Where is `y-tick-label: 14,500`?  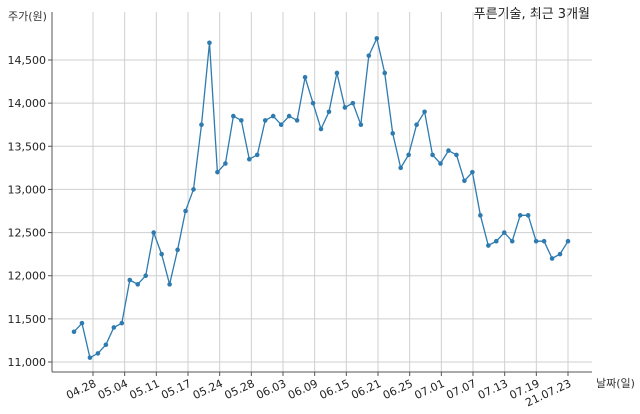
y-tick-label: 14,500 is located at coordinates (27, 60).